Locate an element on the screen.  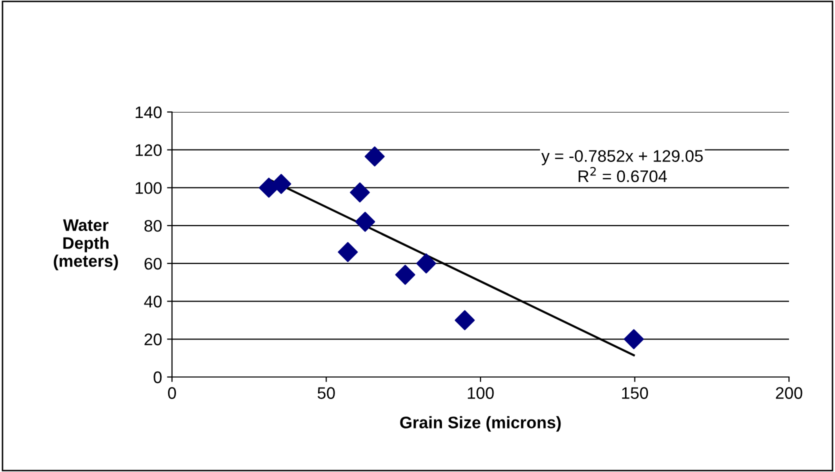
x-tick-label: 150 is located at coordinates (635, 393).